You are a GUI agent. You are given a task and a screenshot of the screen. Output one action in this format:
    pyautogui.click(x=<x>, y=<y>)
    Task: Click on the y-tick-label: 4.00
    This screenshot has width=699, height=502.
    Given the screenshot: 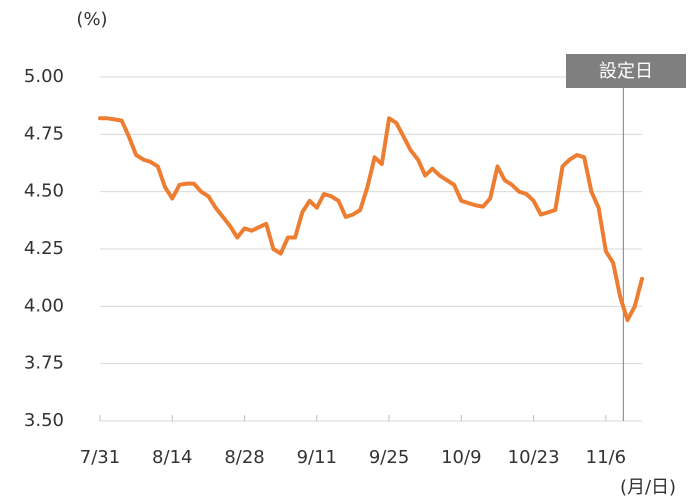 What is the action you would take?
    pyautogui.click(x=44, y=305)
    